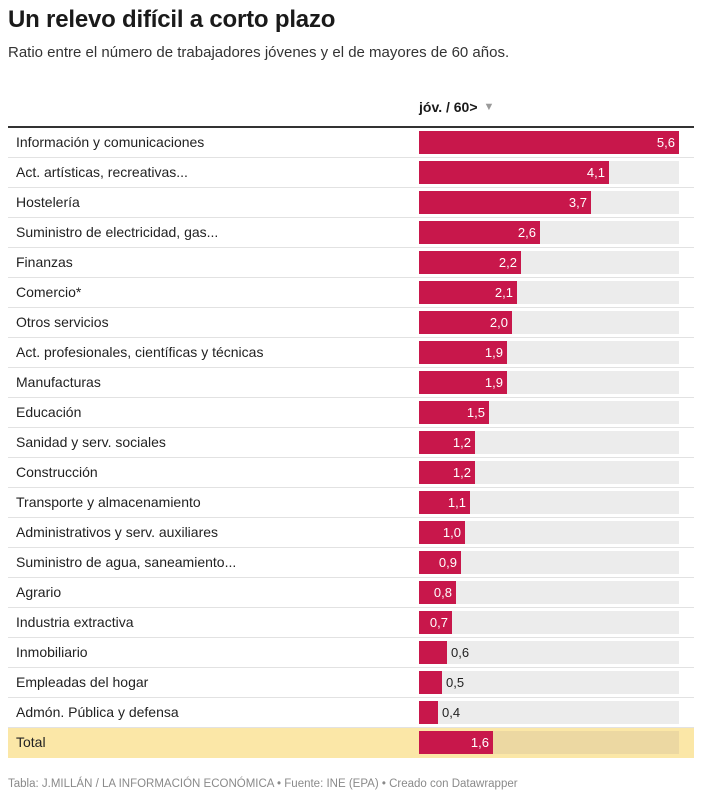  What do you see at coordinates (351, 503) in the screenshot?
I see `table-row: Transporte y almacenamiento 1,1` at bounding box center [351, 503].